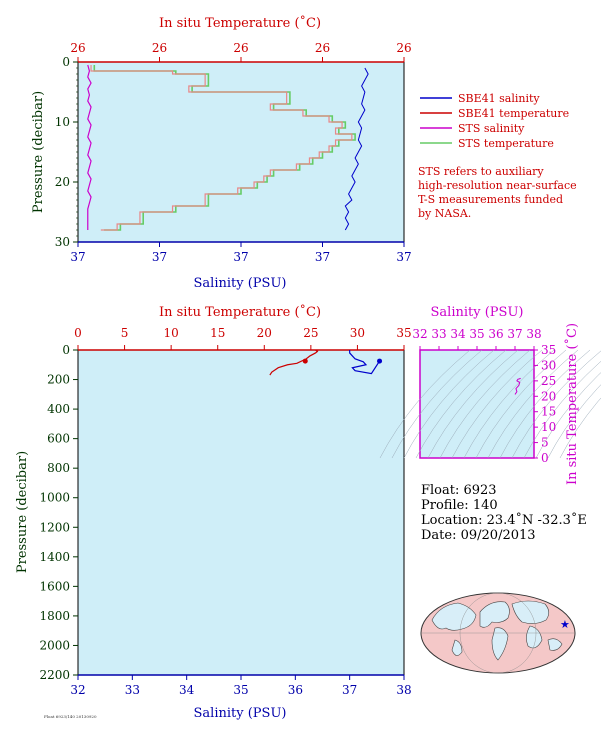 The width and height of the screenshot is (601, 736). I want to click on sbe41-salinity-line, so click(356, 149).